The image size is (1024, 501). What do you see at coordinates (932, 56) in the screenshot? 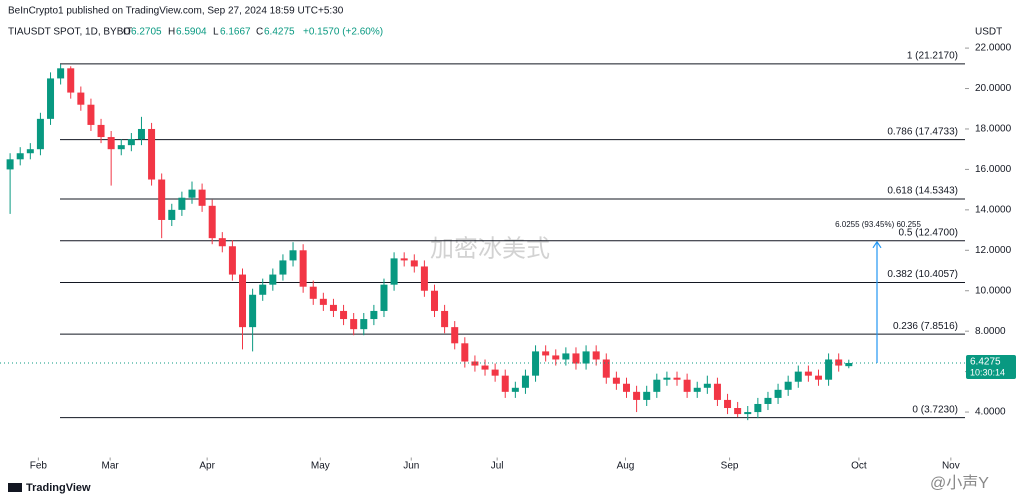
I see `fib-label: 1 (21.2170)` at bounding box center [932, 56].